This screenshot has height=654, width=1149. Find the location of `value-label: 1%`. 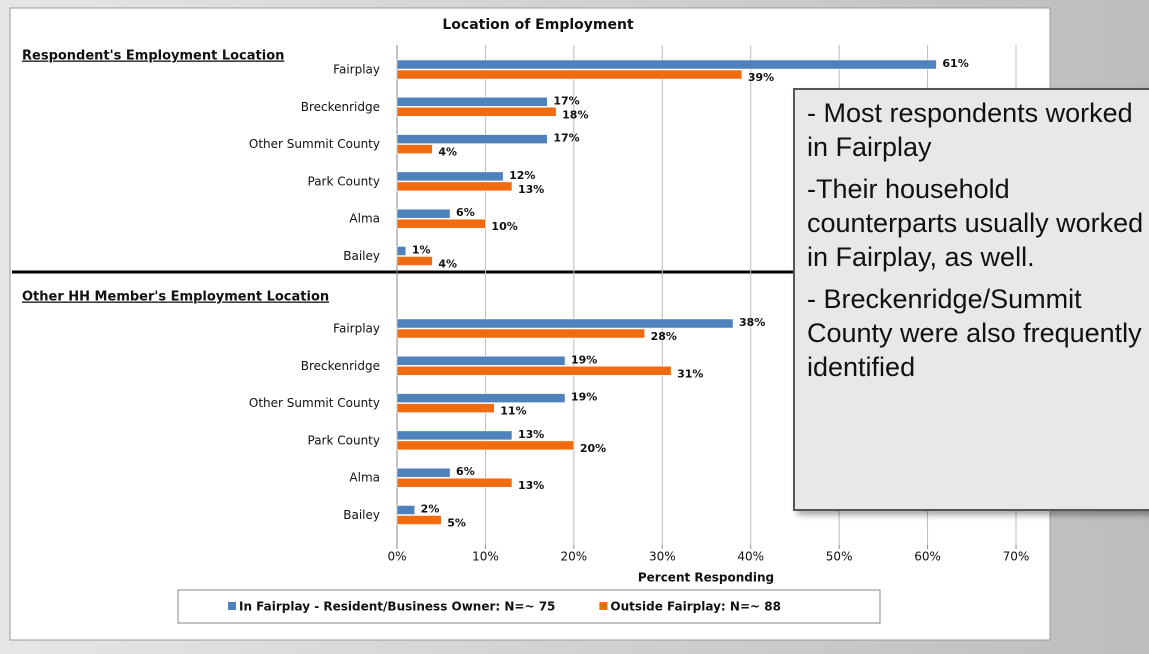

value-label: 1% is located at coordinates (421, 250).